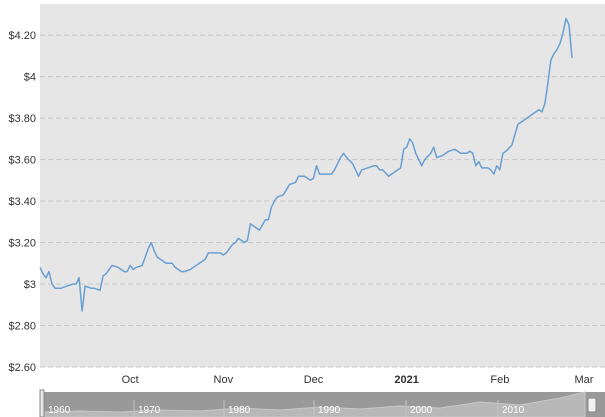 The image size is (605, 417). Describe the element at coordinates (22, 36) in the screenshot. I see `y-tick-label: $4.20` at that location.